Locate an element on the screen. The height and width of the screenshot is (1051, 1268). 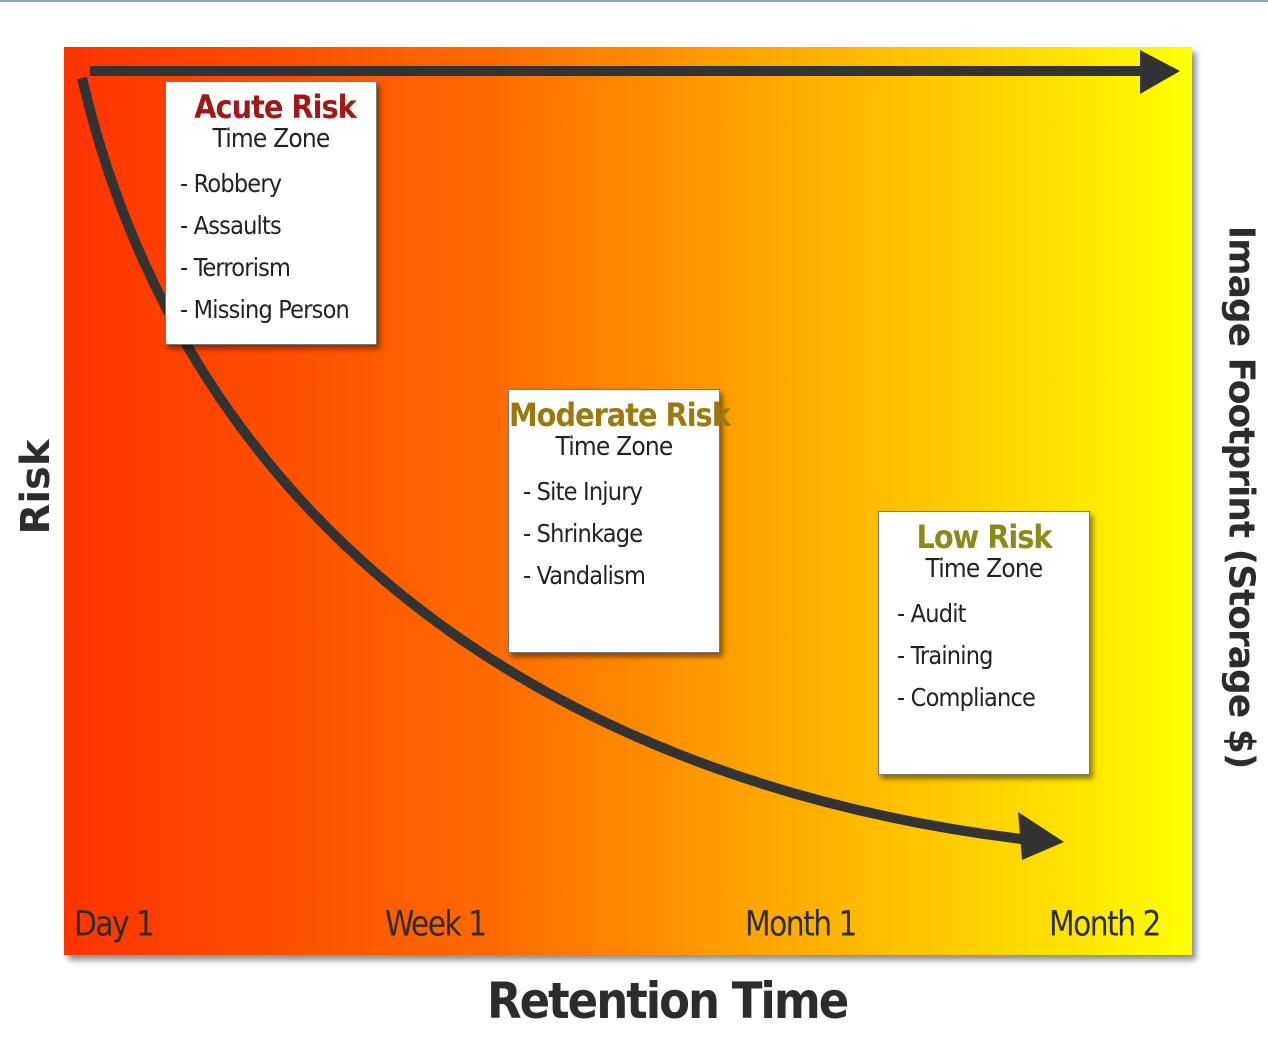
list-item: Robbery is located at coordinates (278, 184).